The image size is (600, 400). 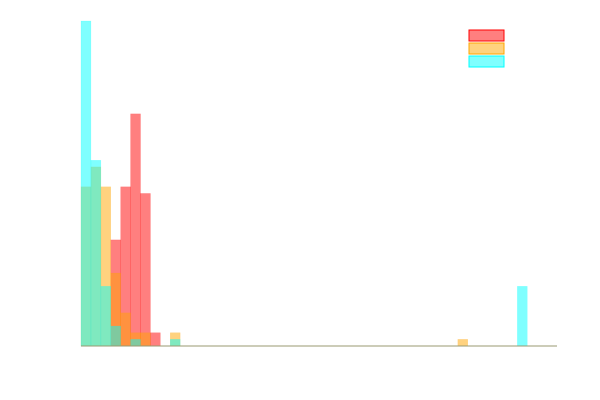 I want to click on legend, so click(x=486, y=48).